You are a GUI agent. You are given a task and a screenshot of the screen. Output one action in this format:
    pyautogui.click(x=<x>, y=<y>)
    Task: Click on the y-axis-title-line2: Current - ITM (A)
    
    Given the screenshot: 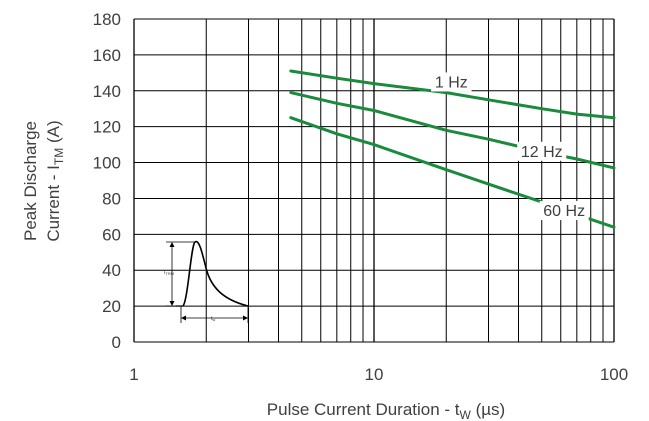 What is the action you would take?
    pyautogui.click(x=55, y=180)
    